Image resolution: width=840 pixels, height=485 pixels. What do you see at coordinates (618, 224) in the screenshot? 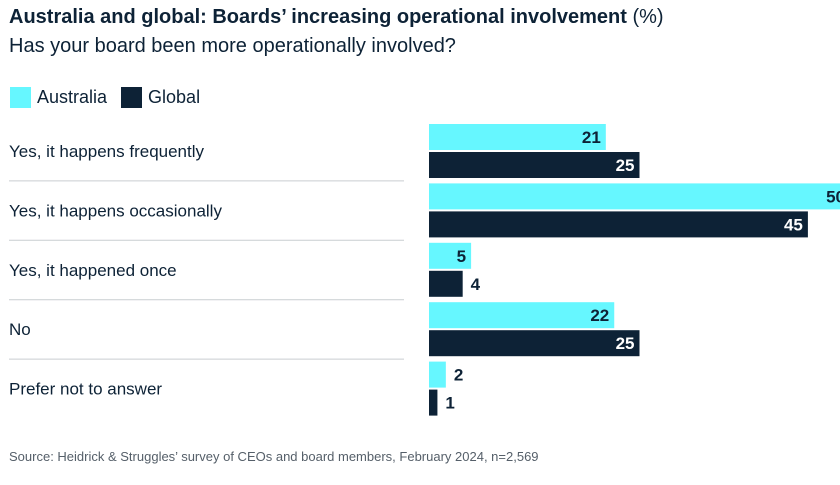
I see `bar-global-occasionally` at bounding box center [618, 224].